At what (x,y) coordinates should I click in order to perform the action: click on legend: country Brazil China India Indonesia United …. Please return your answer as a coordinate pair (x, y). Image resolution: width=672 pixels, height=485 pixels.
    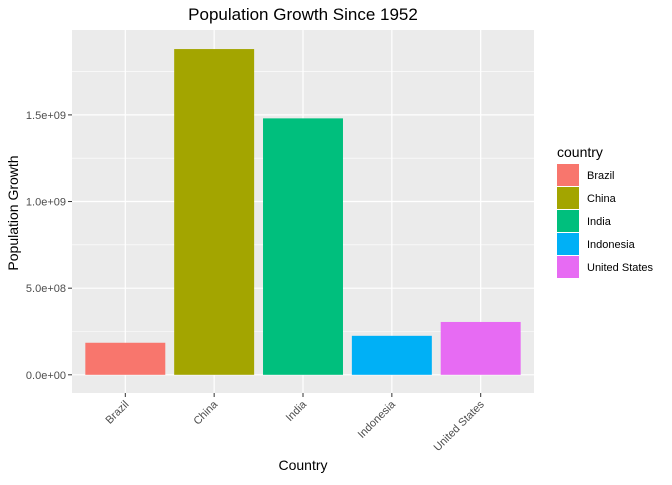
    Looking at the image, I should click on (605, 211).